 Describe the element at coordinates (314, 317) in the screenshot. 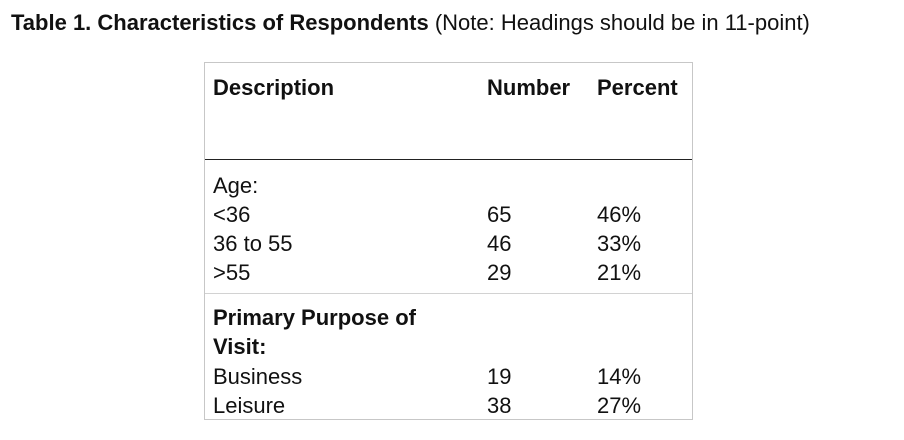

I see `section-label: Primary Purpose of` at that location.